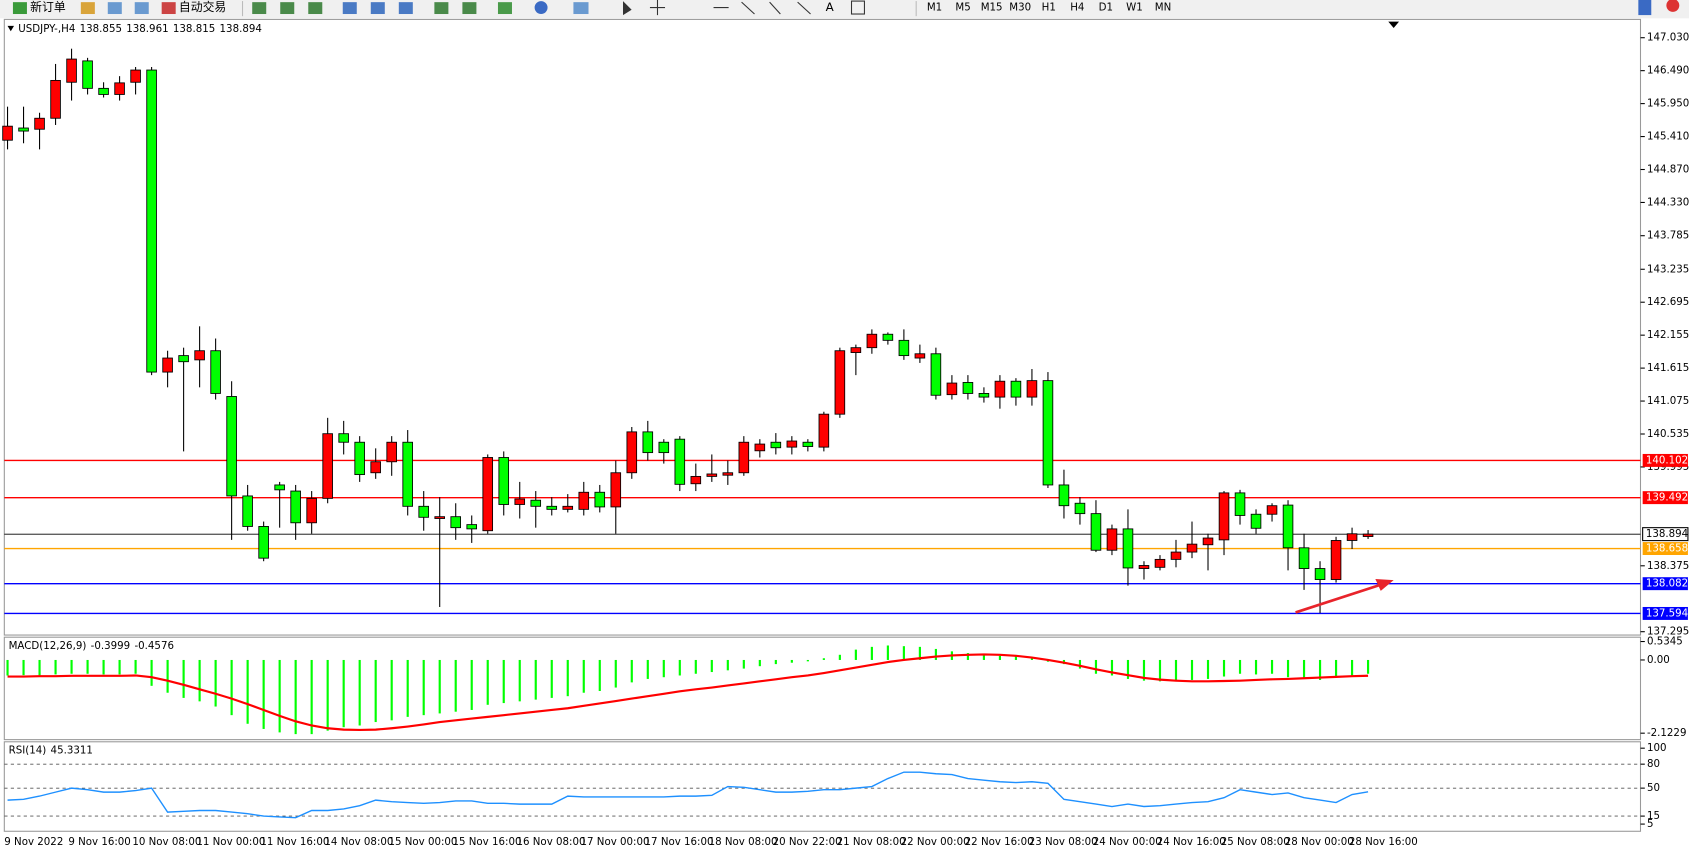 This screenshot has width=1689, height=855. Describe the element at coordinates (1668, 269) in the screenshot. I see `y-tick-label: 143.235` at that location.